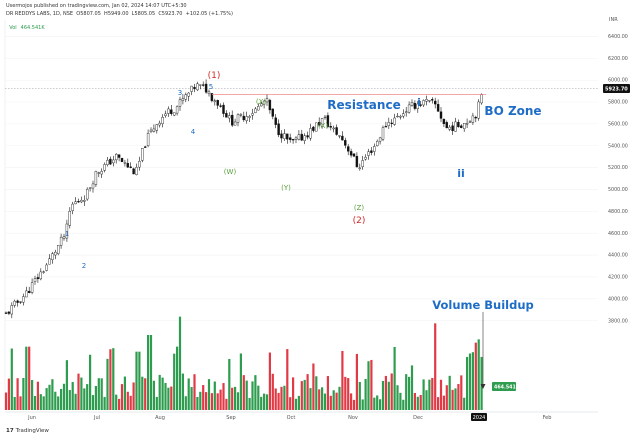 This screenshot has width=640, height=441. Describe the element at coordinates (160, 418) in the screenshot. I see `time-tick-label: Aug` at that location.